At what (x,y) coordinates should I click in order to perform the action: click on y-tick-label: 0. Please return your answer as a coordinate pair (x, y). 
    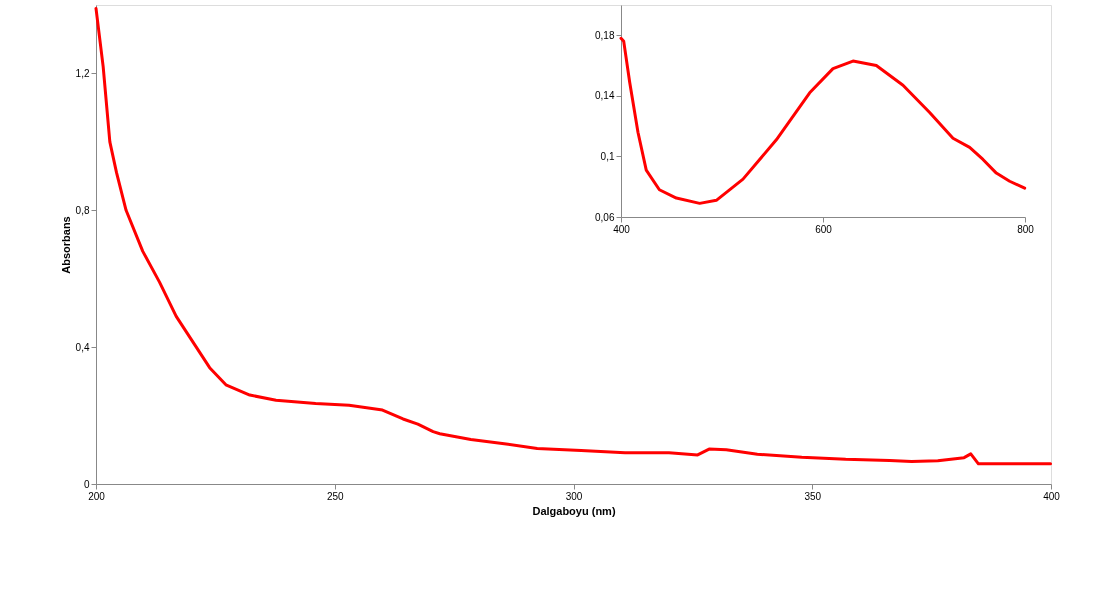
    Looking at the image, I should click on (86, 484).